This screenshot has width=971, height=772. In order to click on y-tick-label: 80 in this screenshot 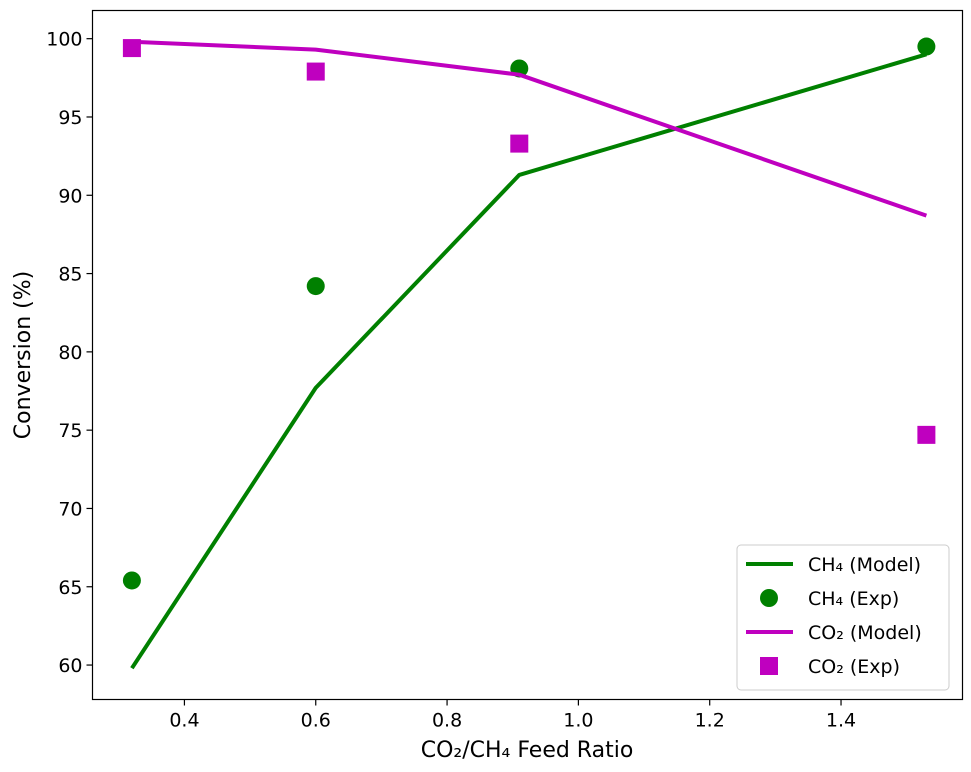, I will do `click(70, 353)`.